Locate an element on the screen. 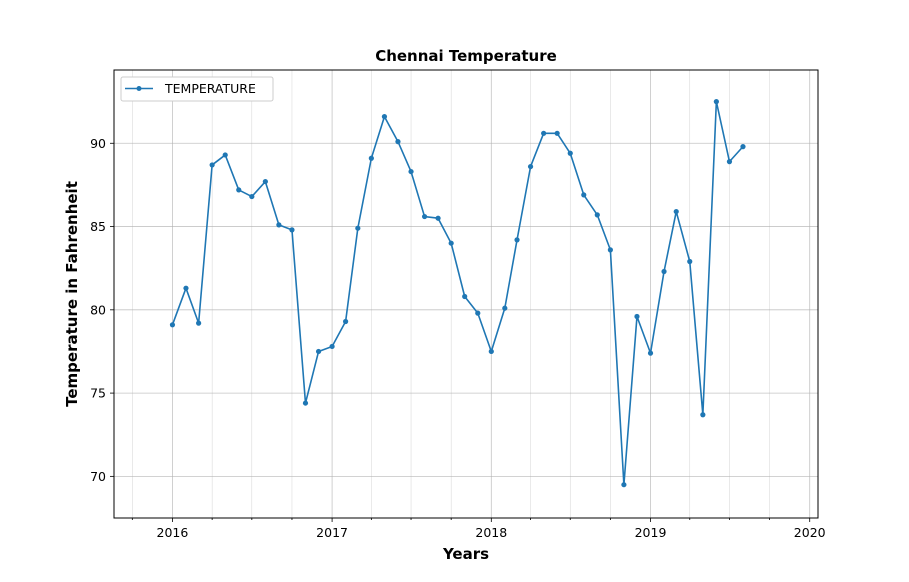 The width and height of the screenshot is (909, 582). x-axis-ticks: 2016 2017 2018 2019 2020 is located at coordinates (478, 529).